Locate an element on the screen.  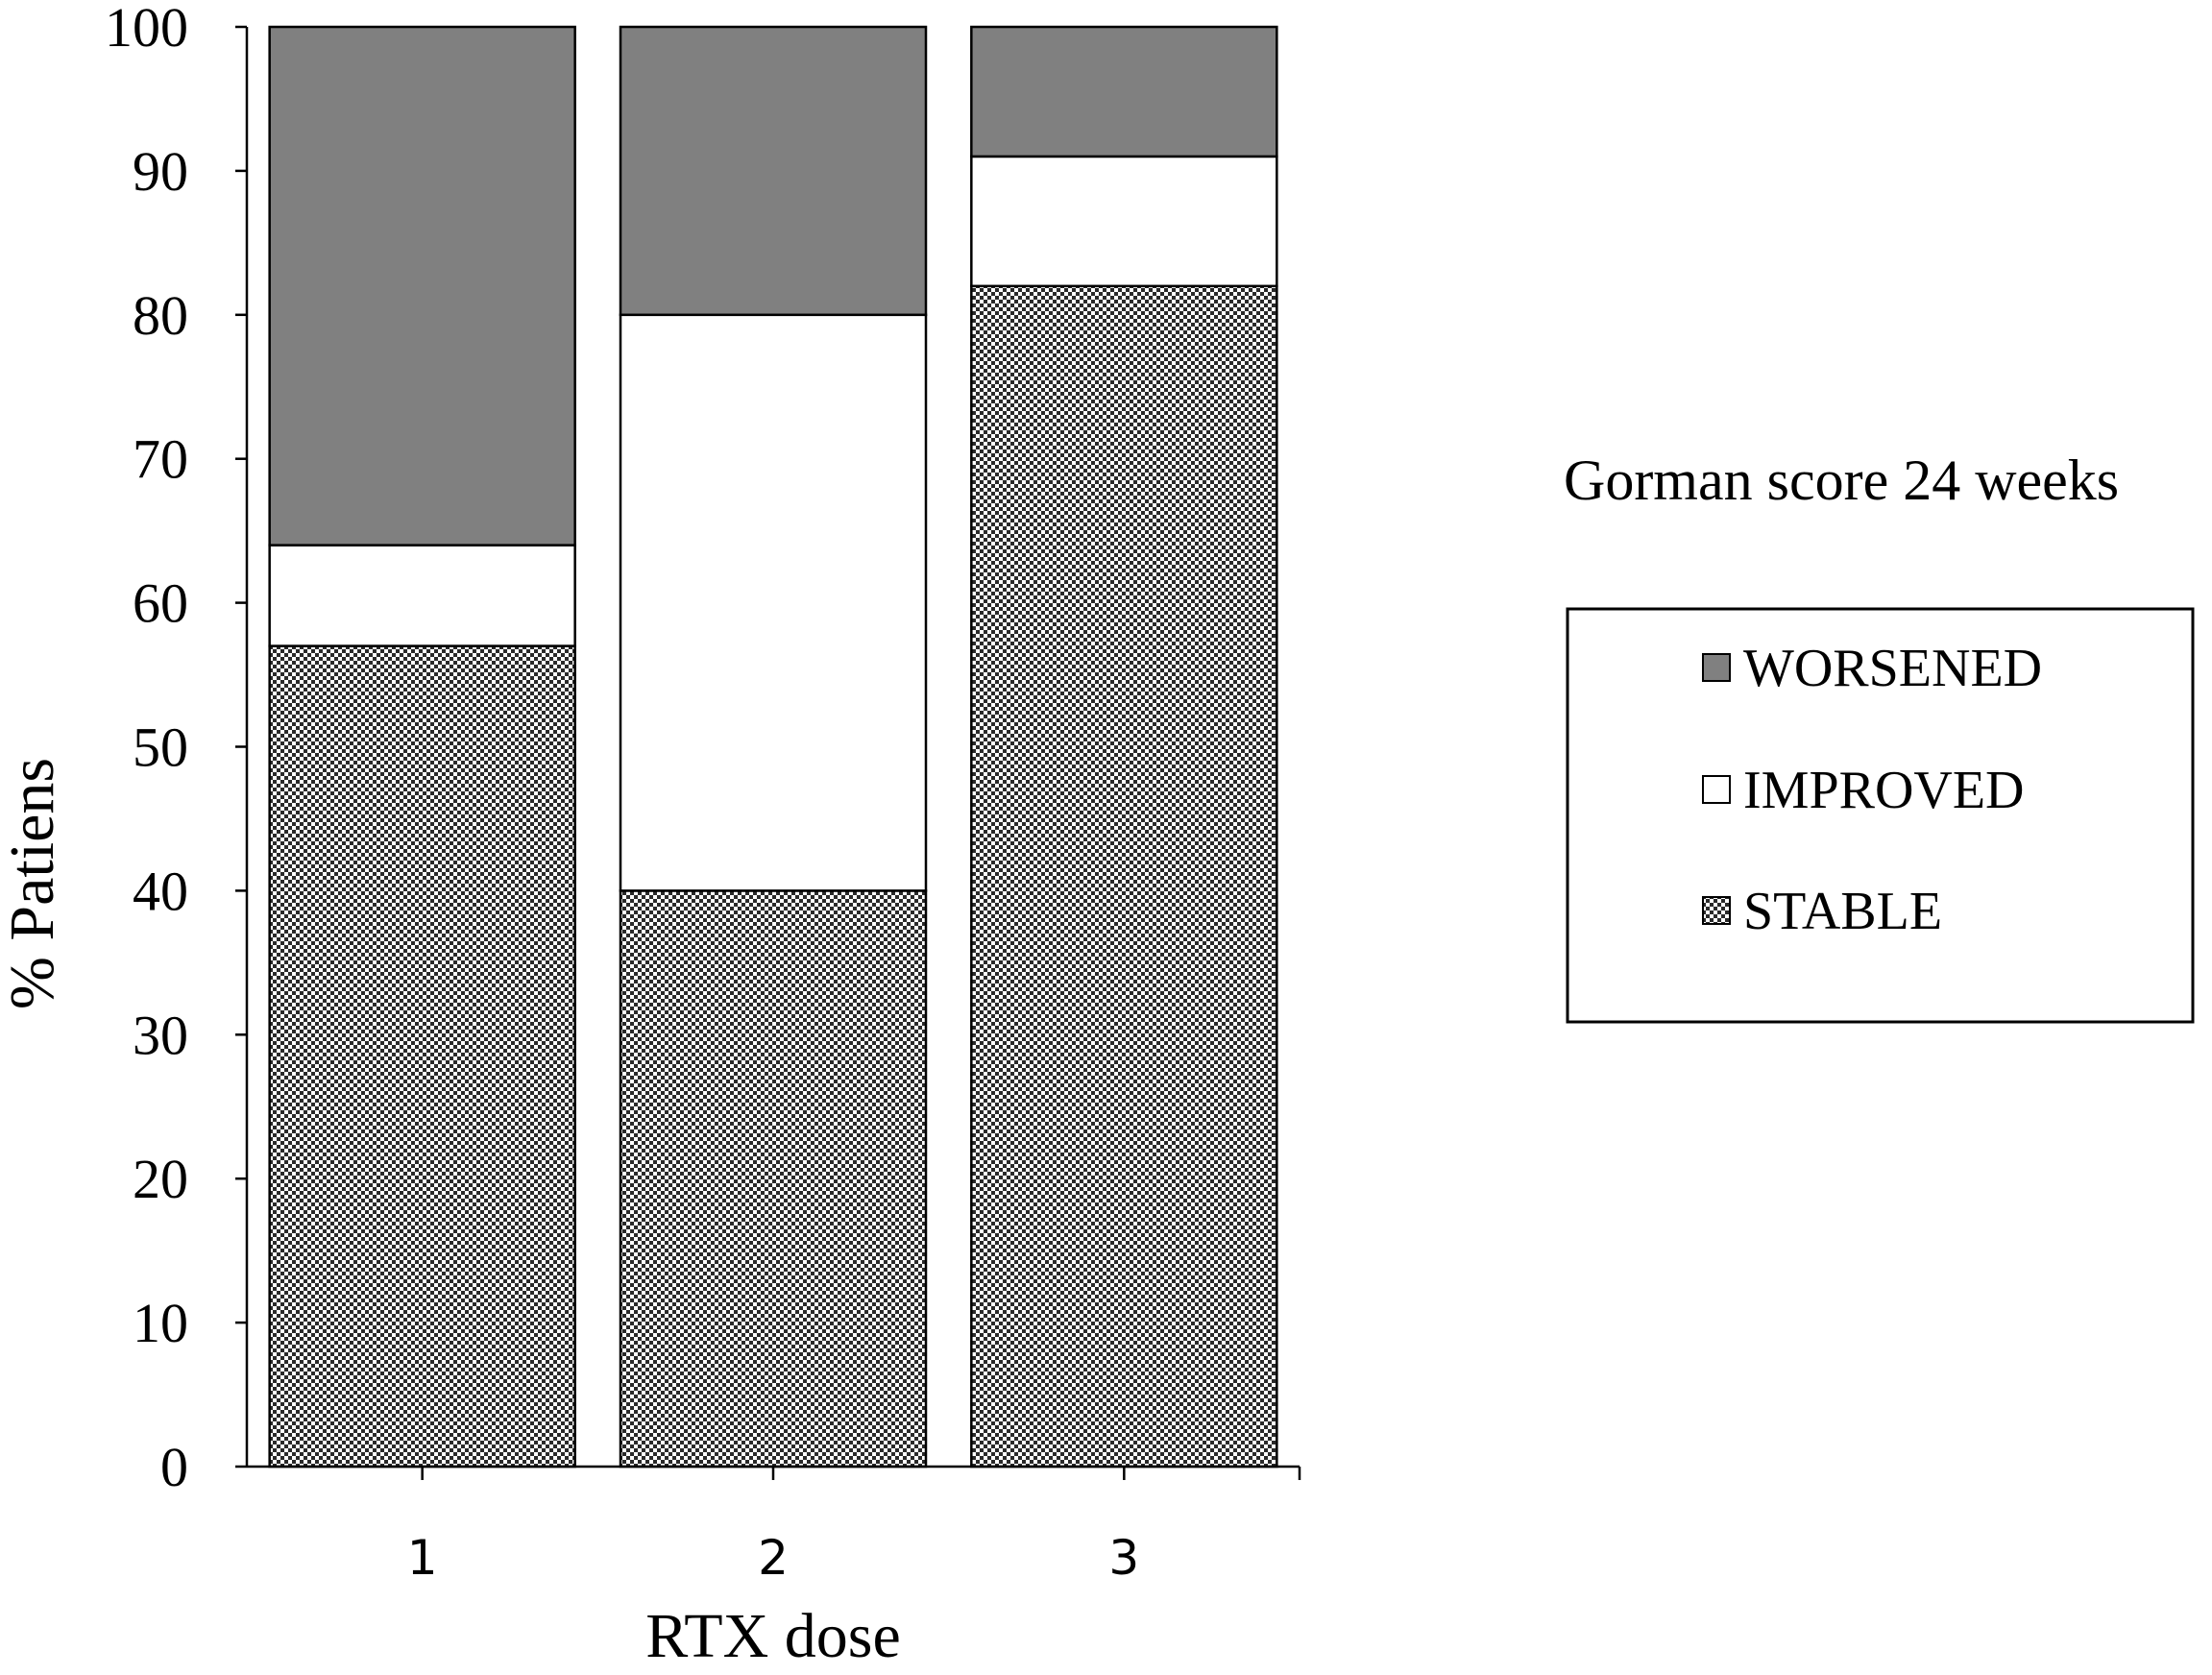
y-tick-label: 80 is located at coordinates (161, 315).